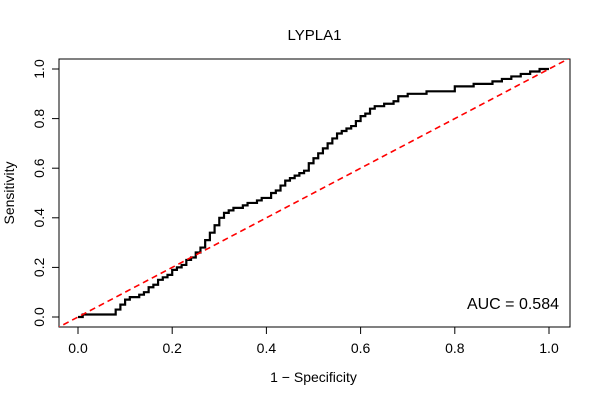 The width and height of the screenshot is (600, 400). Describe the element at coordinates (172, 348) in the screenshot. I see `x-tick-label: 0.2` at that location.